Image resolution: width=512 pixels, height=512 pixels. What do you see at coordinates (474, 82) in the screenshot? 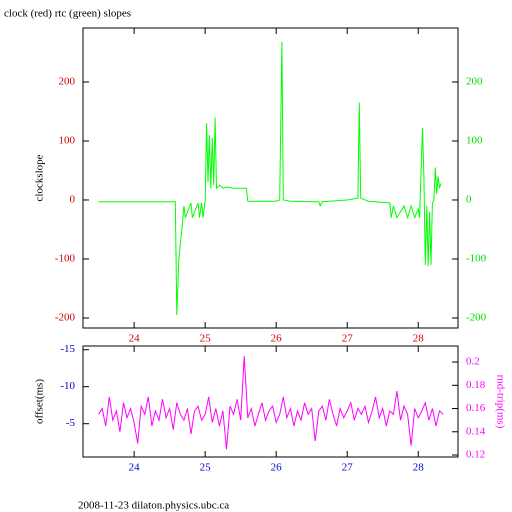
I see `y2-tick-label: 200` at bounding box center [474, 82].